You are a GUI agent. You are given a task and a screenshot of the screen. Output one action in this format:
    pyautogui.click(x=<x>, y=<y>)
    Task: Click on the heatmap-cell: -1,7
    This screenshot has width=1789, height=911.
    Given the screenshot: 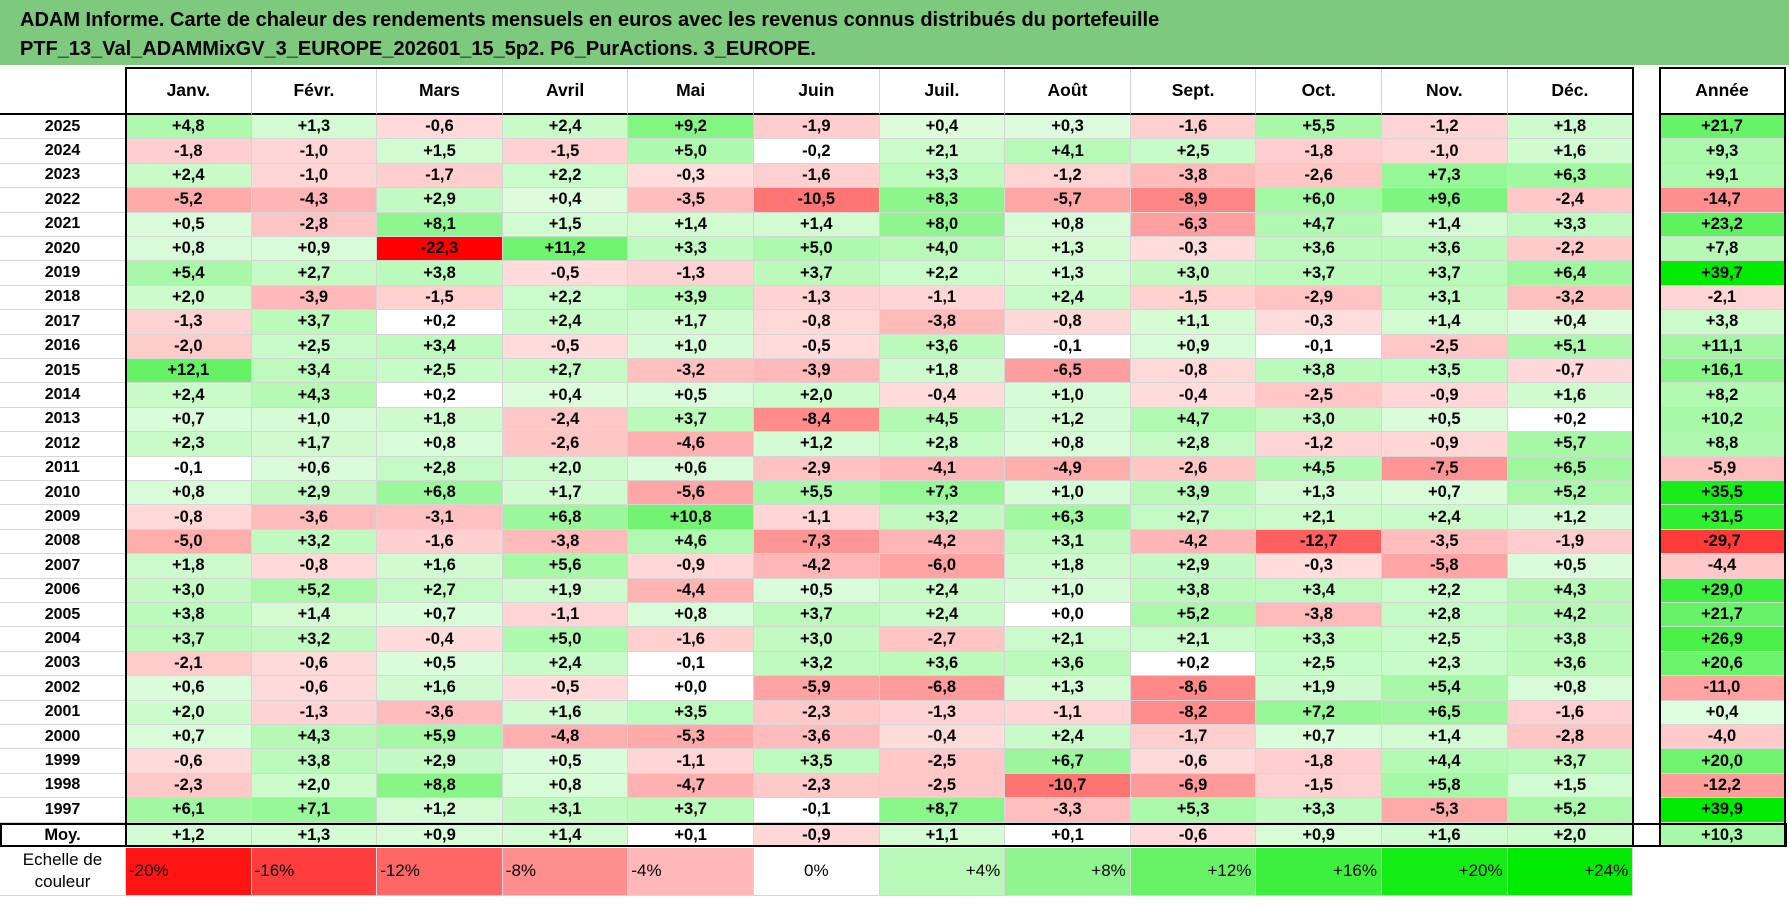 What is the action you would take?
    pyautogui.click(x=440, y=176)
    